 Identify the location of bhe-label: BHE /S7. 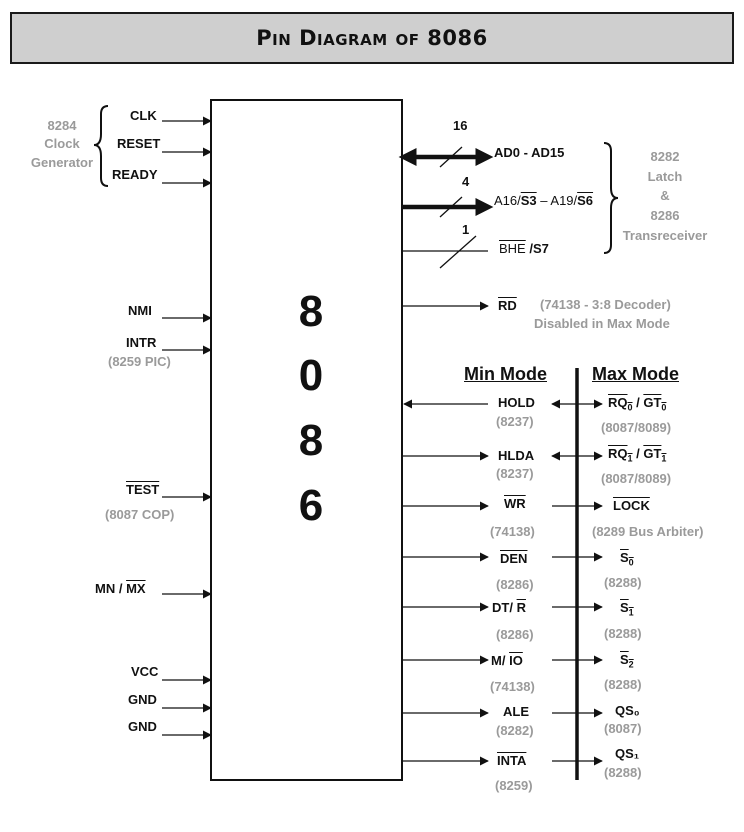
(524, 249).